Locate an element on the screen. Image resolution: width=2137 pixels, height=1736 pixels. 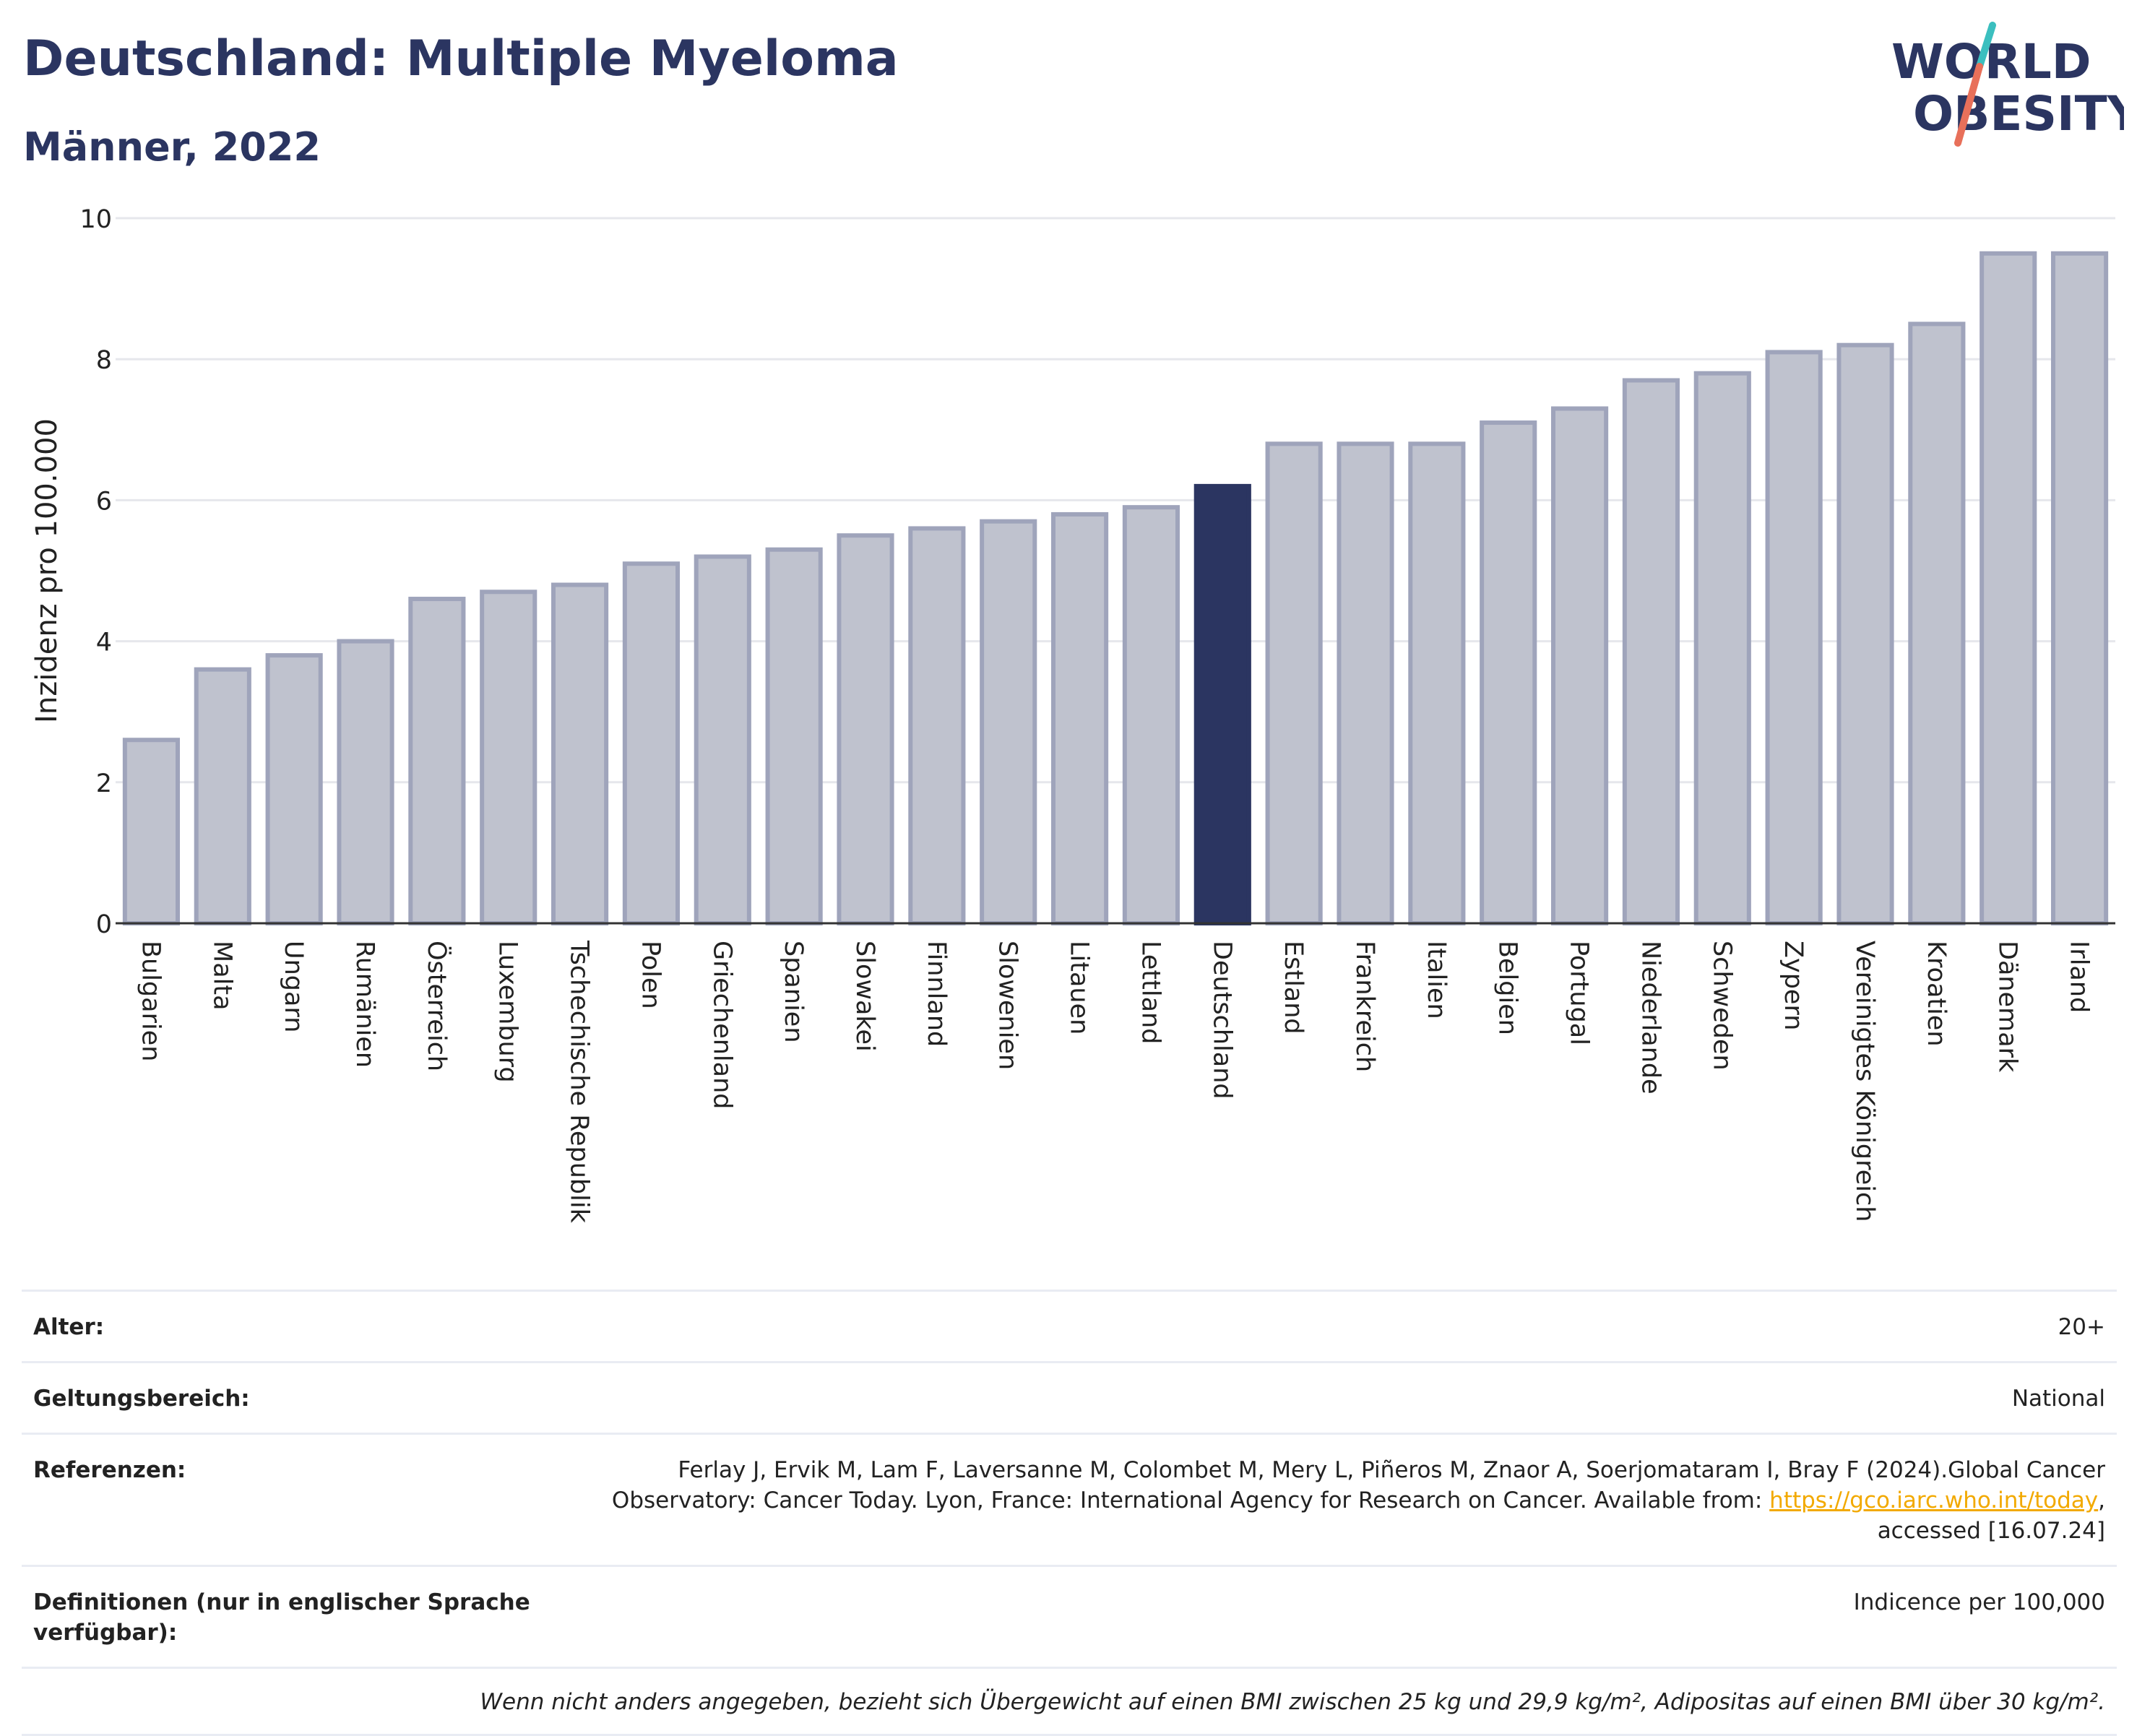
x-tick-label: Portugal is located at coordinates (1579, 993).